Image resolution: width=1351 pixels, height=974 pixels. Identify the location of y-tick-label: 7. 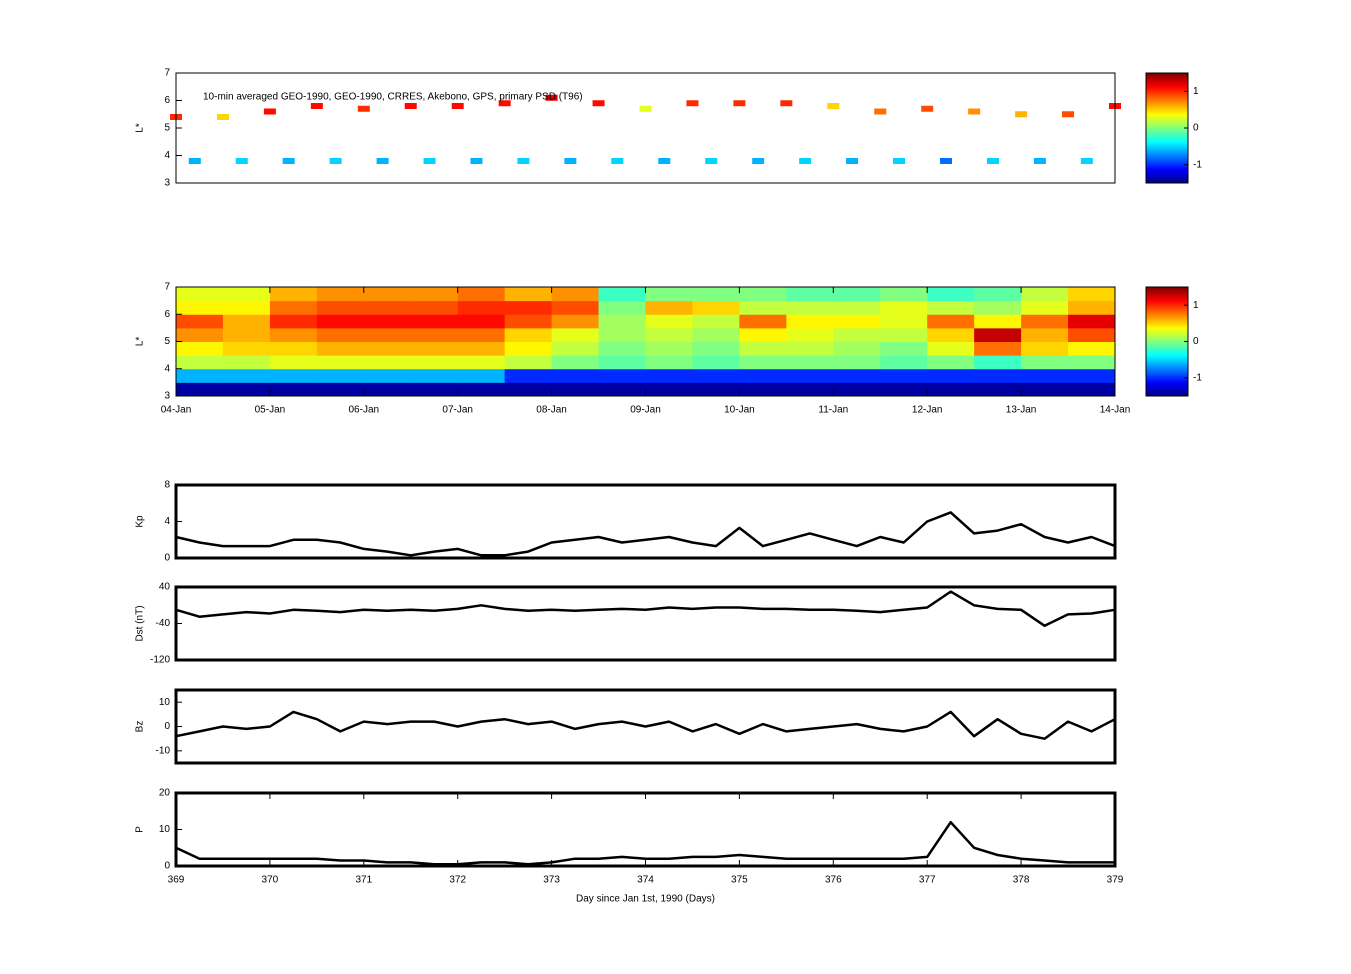
(167, 287).